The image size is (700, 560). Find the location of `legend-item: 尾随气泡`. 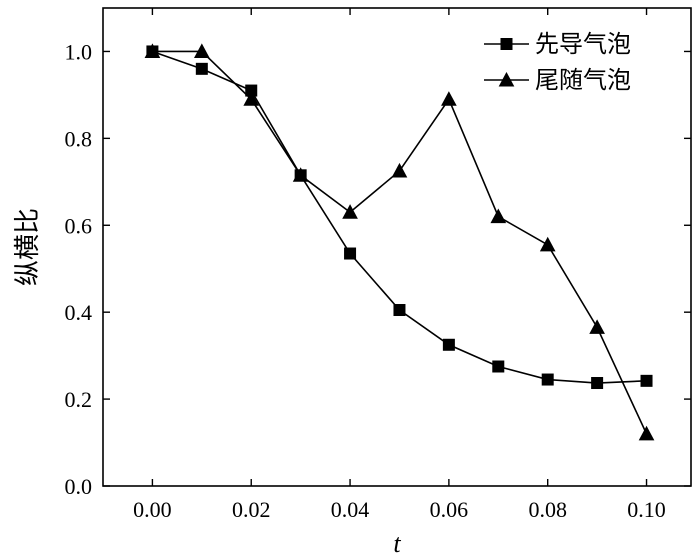

legend-item: 尾随气泡 is located at coordinates (557, 80).